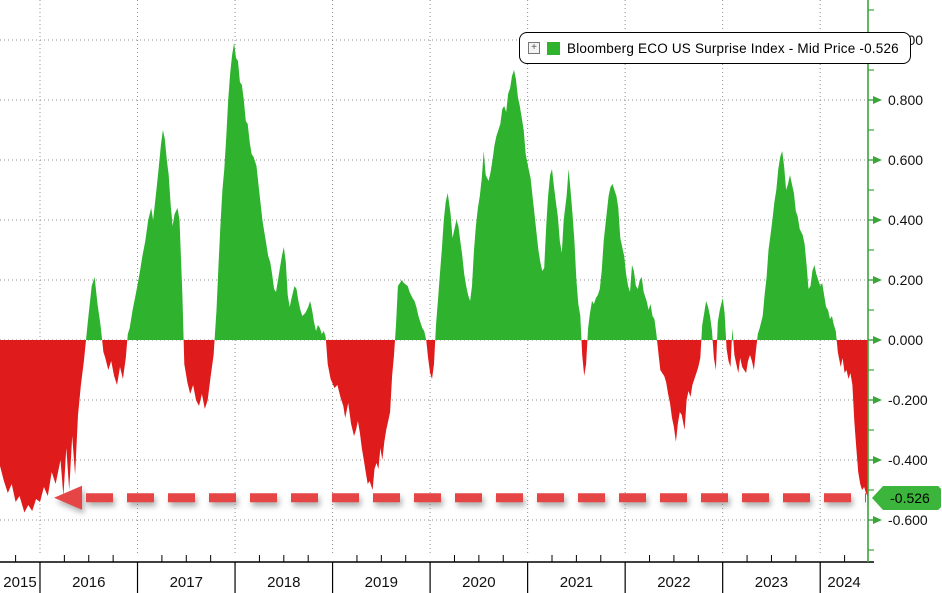  I want to click on x-axis-year-label: 2023, so click(771, 582).